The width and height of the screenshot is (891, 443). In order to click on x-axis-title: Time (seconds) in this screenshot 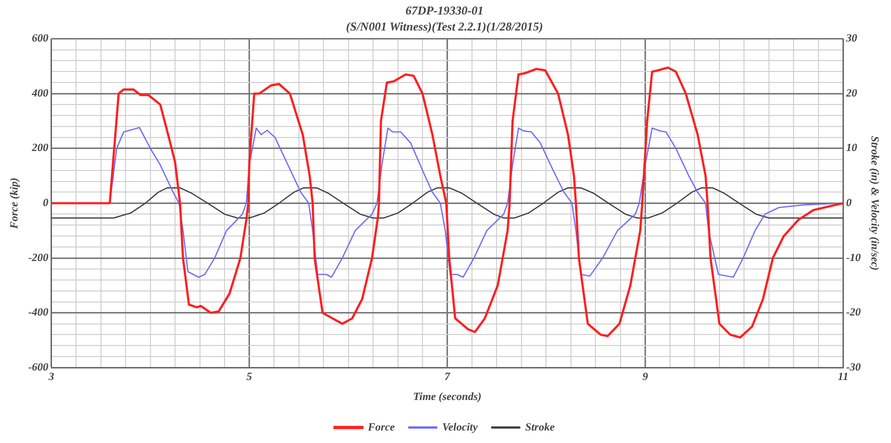, I will do `click(447, 397)`.